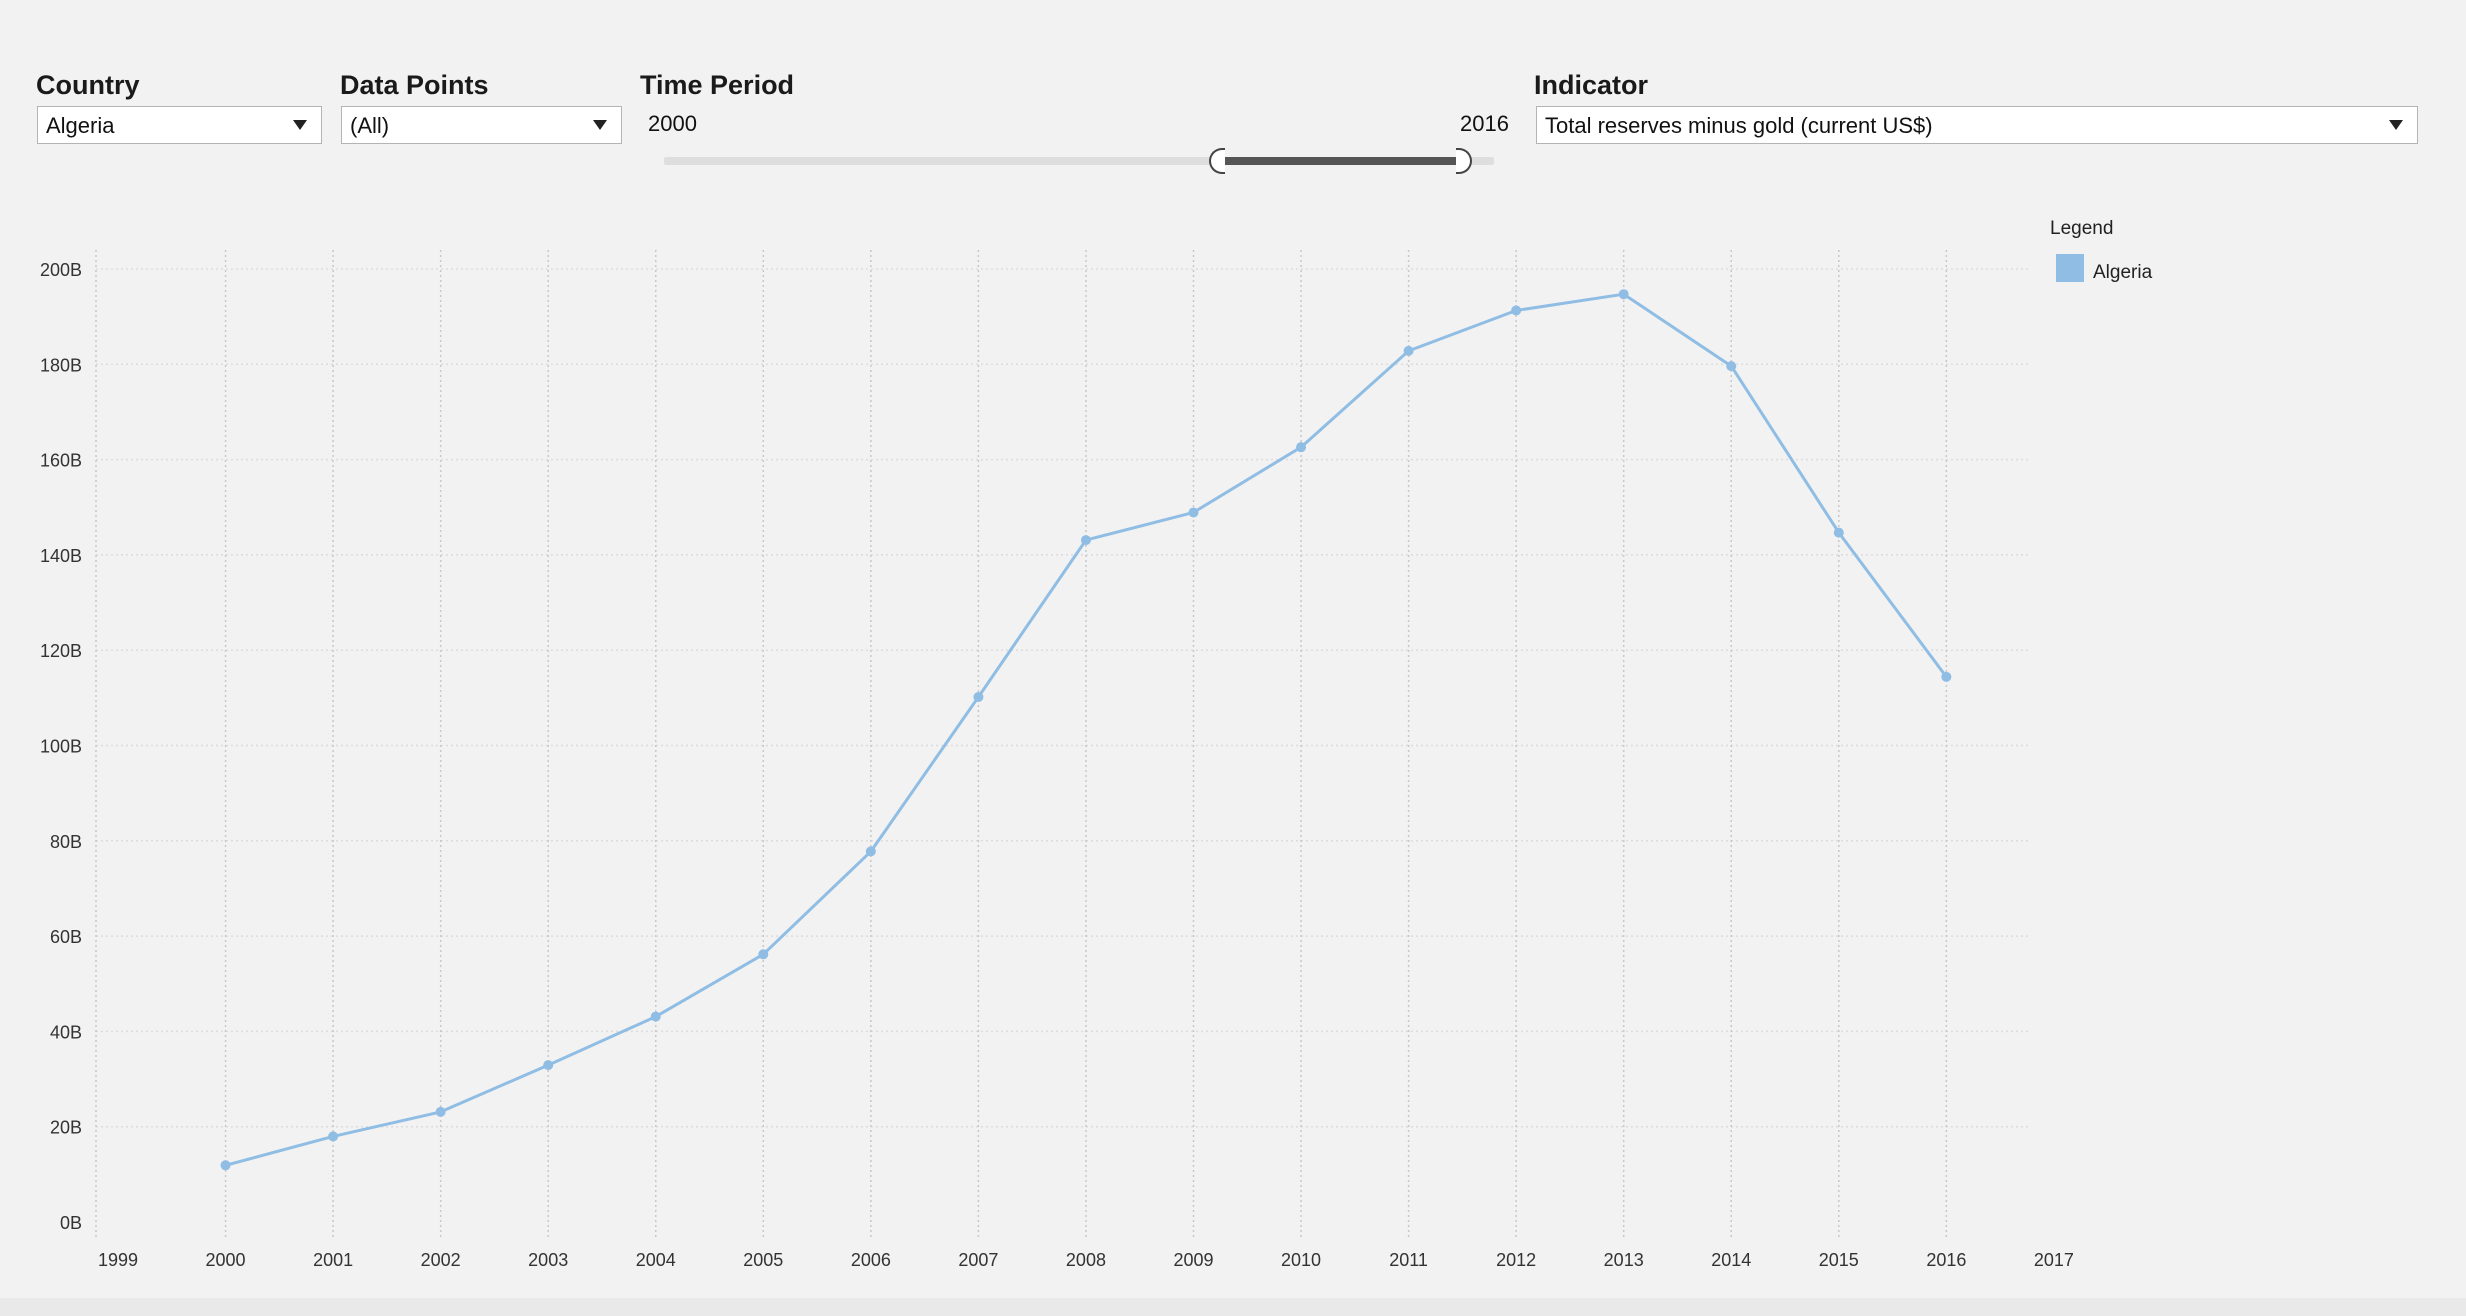 The height and width of the screenshot is (1316, 2466). What do you see at coordinates (656, 1260) in the screenshot?
I see `x-tick-label: 2004` at bounding box center [656, 1260].